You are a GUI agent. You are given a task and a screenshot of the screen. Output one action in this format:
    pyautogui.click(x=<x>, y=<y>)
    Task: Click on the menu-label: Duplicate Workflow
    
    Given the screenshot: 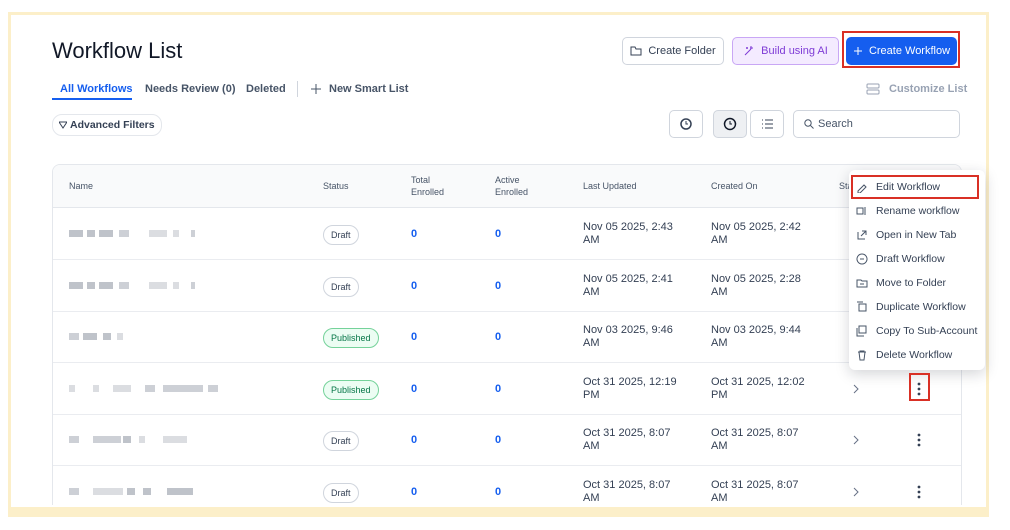 What is the action you would take?
    pyautogui.click(x=921, y=307)
    